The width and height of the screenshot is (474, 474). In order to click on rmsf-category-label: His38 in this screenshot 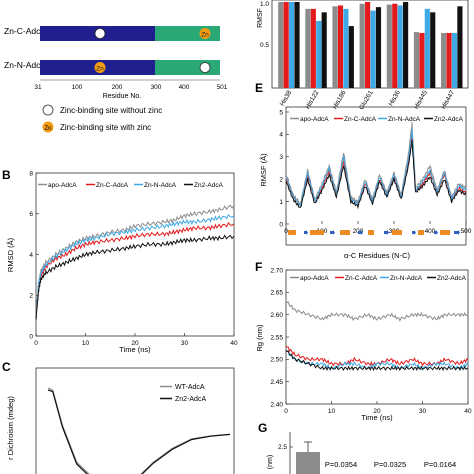, I will do `click(286, 98)`.